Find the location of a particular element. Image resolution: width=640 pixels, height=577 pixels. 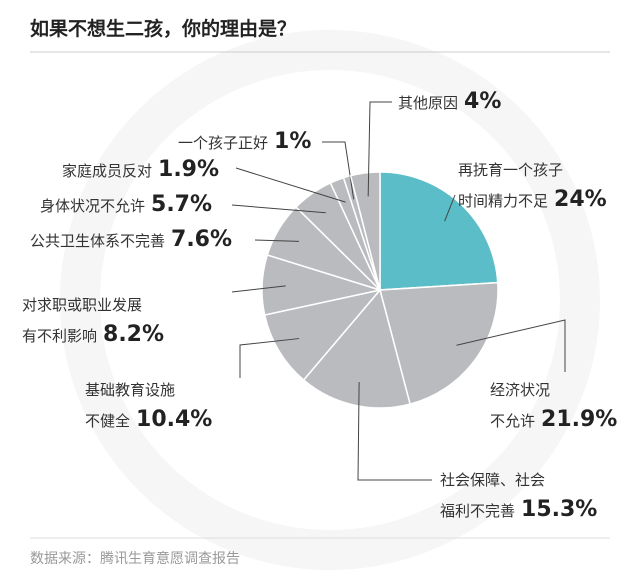

slice-label: 基础教育设施 不健全 10.4% is located at coordinates (148, 405).